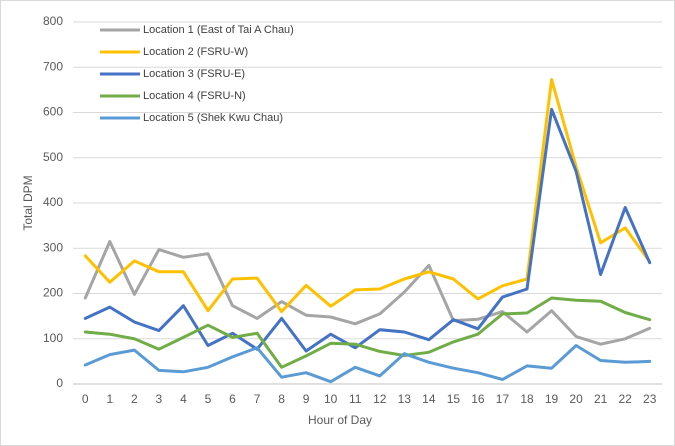 This screenshot has width=675, height=446. What do you see at coordinates (454, 399) in the screenshot?
I see `x-tick-label: 15` at bounding box center [454, 399].